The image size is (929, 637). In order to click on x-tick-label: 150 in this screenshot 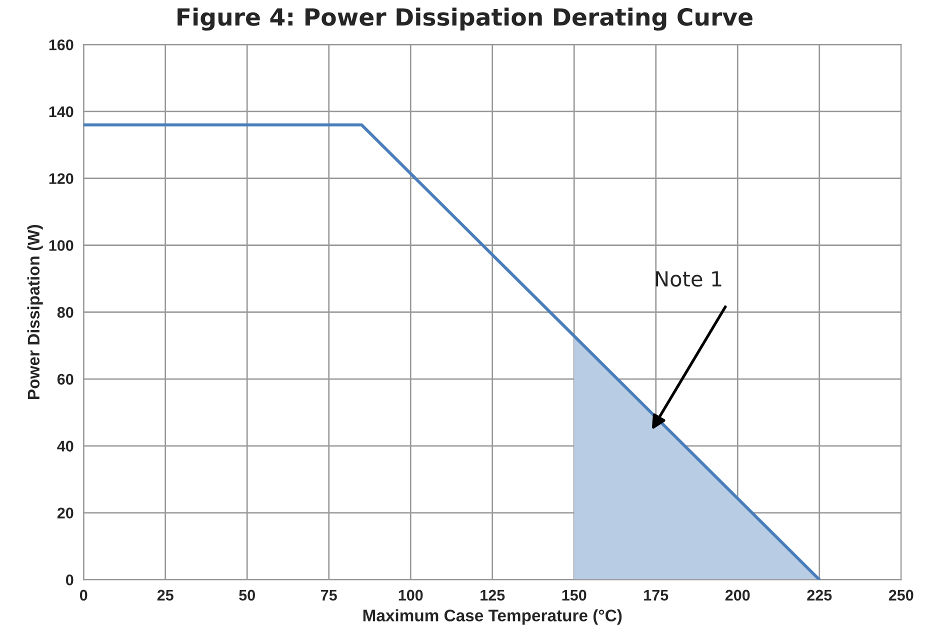, I will do `click(574, 595)`.